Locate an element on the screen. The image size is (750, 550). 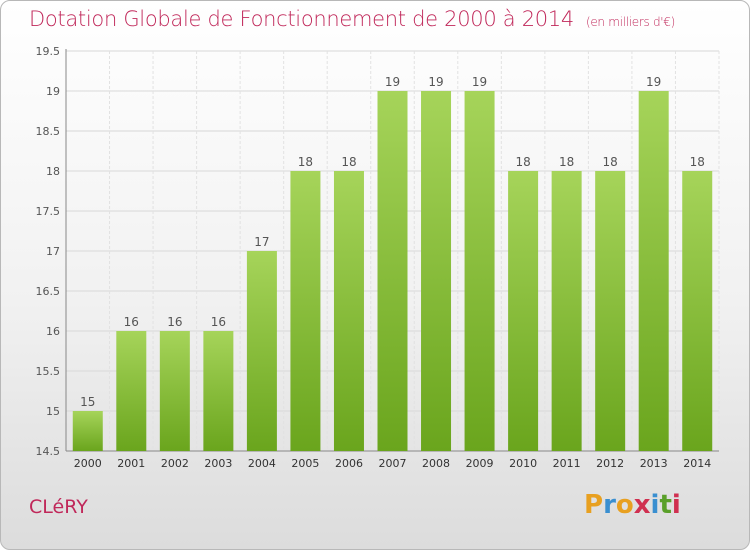
x-tick-label: 2003 is located at coordinates (218, 463).